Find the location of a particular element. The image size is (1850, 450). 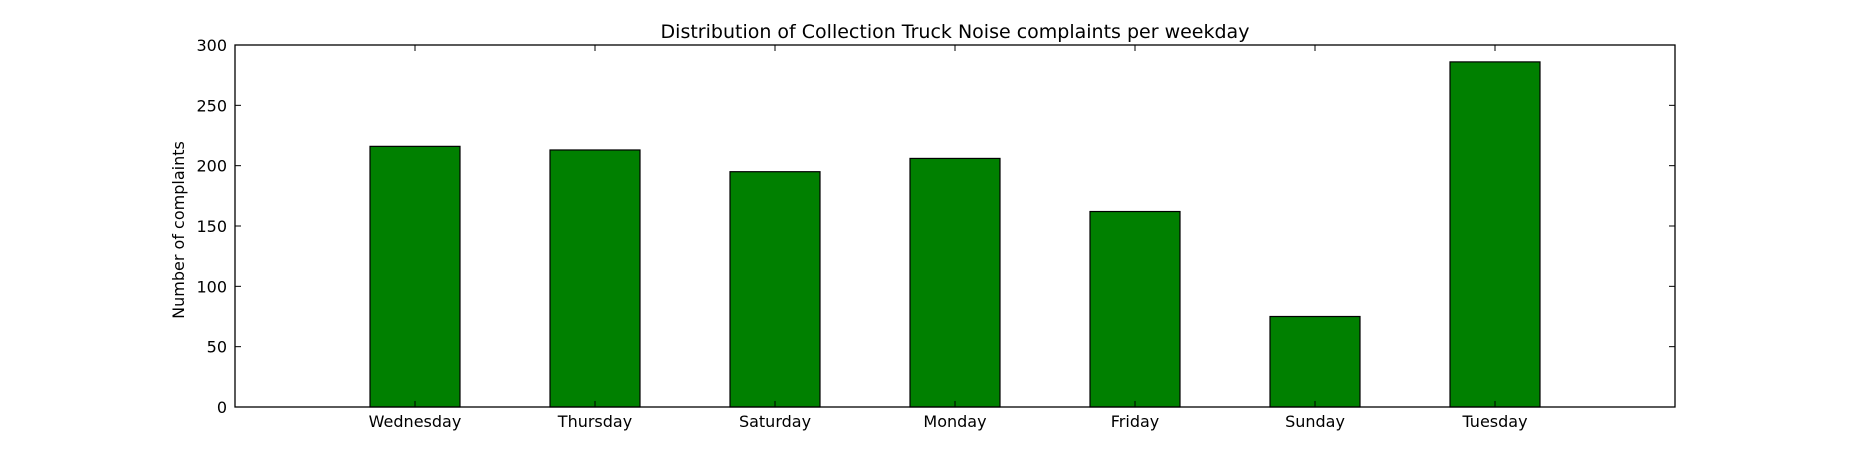

y-tick-label: 0 is located at coordinates (222, 407).